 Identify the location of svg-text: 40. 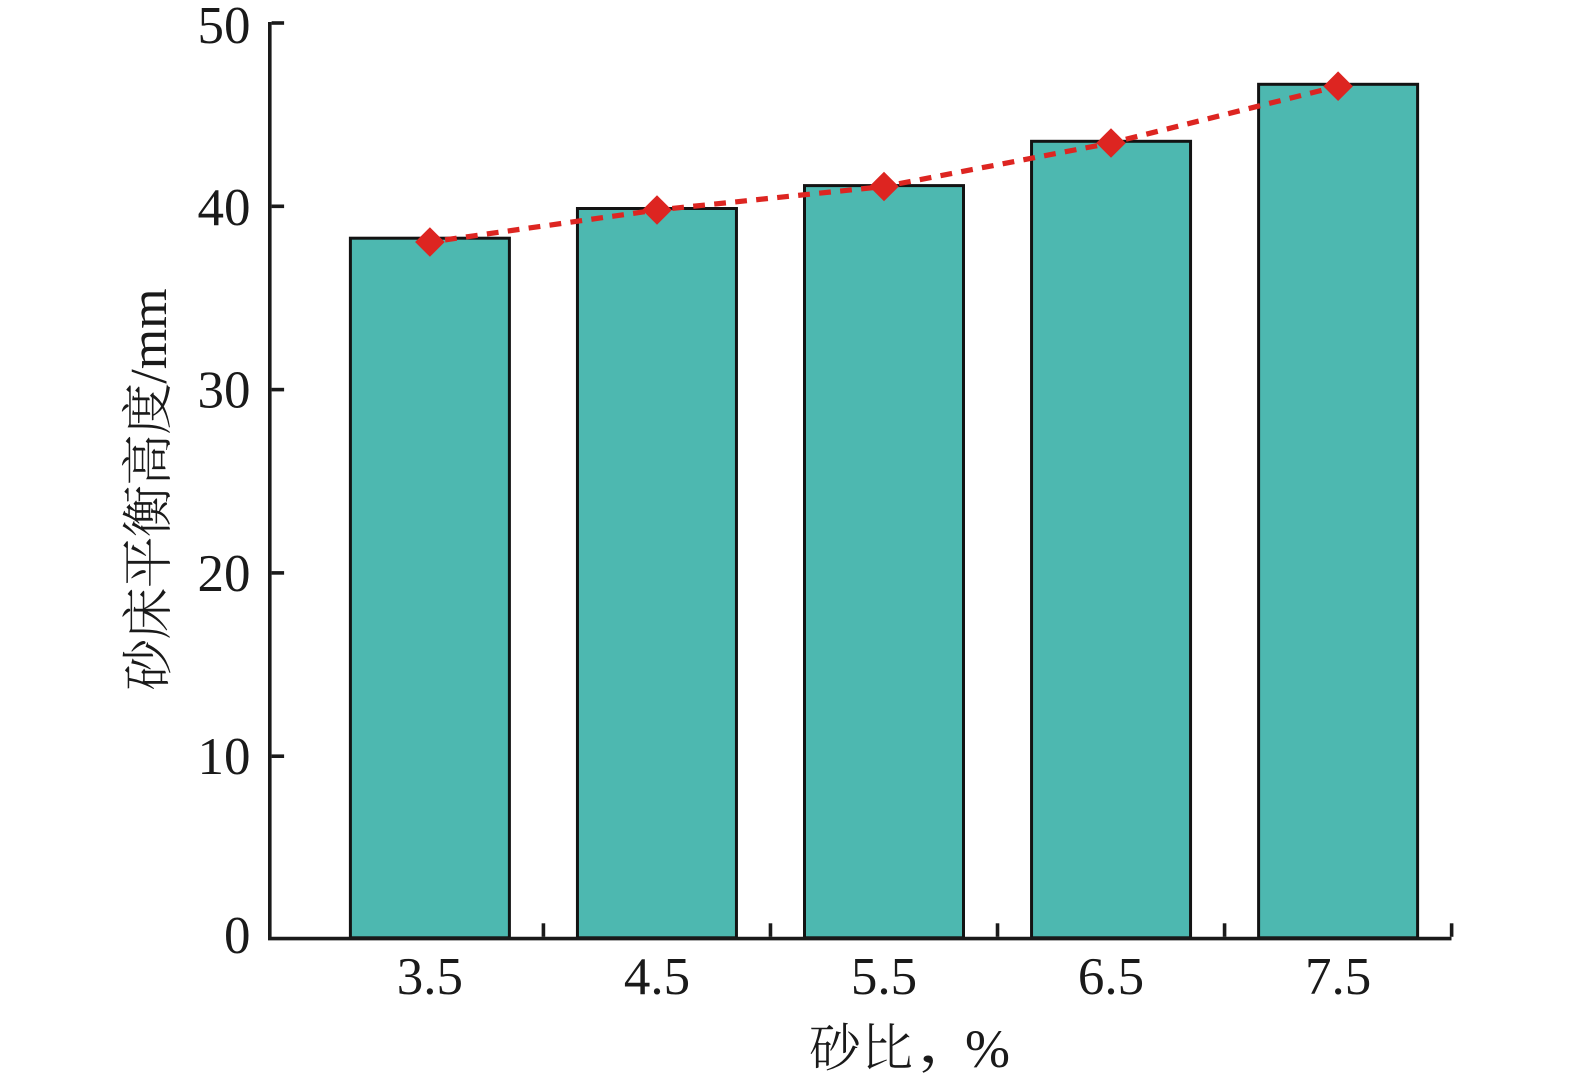
(224, 208).